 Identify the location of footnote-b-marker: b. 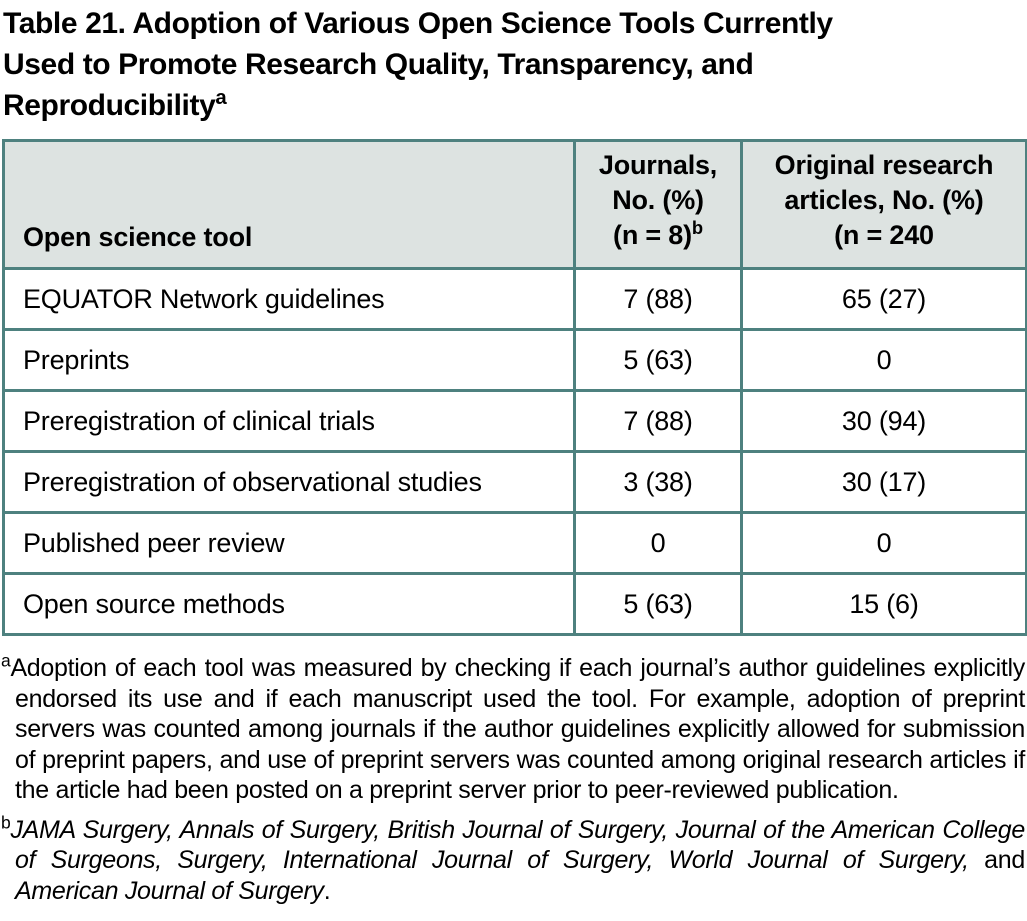
(6, 822).